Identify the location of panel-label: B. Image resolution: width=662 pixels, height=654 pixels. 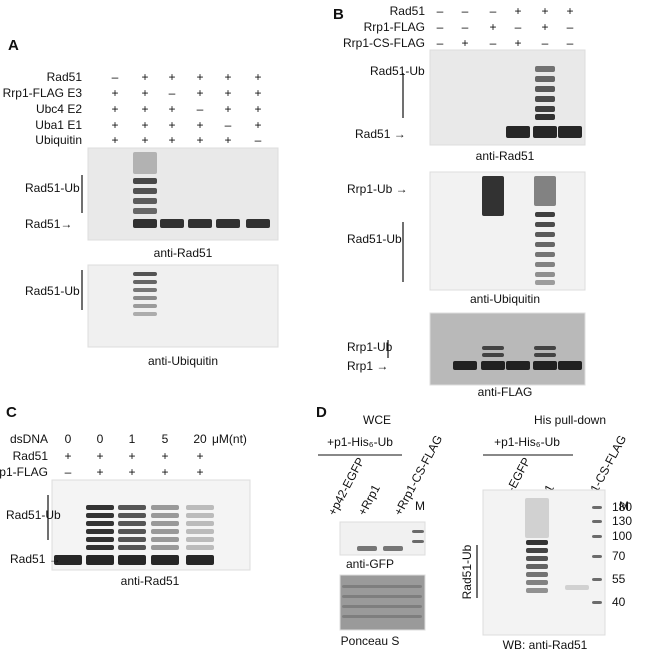
(338, 14).